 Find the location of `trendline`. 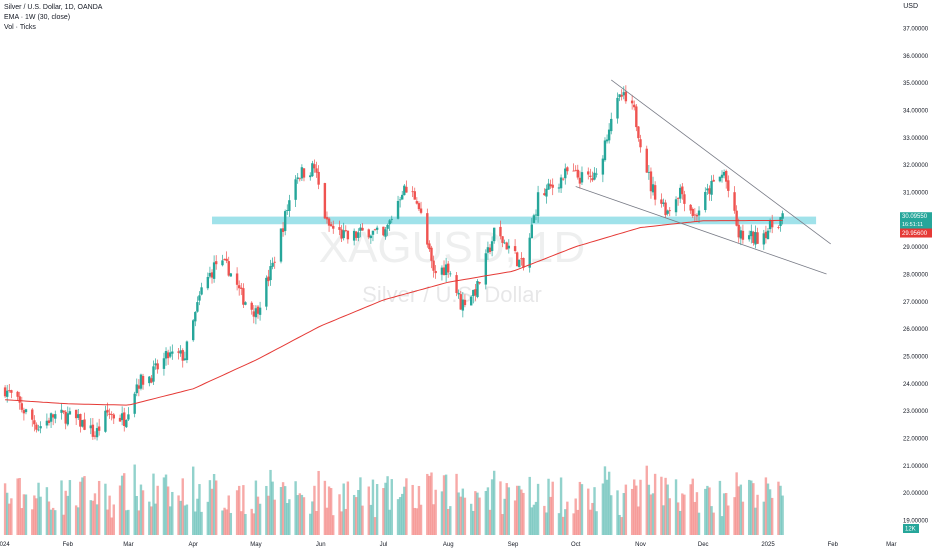

trendline is located at coordinates (720, 162).